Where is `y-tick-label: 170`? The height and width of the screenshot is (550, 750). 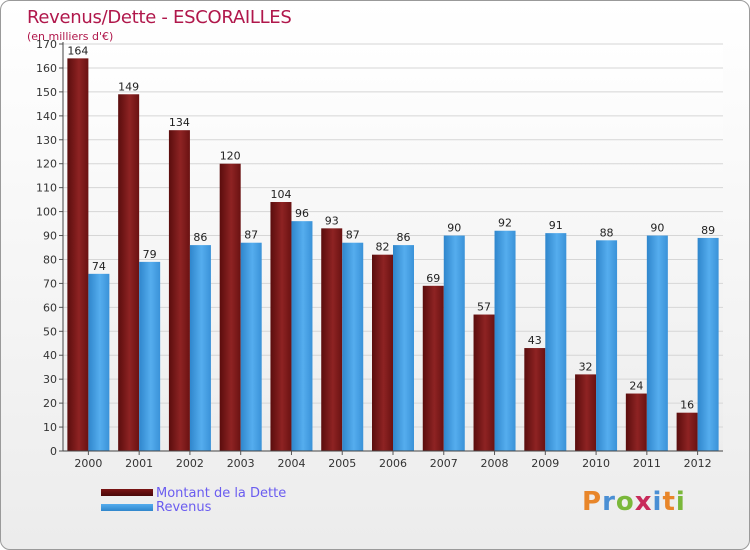
y-tick-label: 170 is located at coordinates (46, 44).